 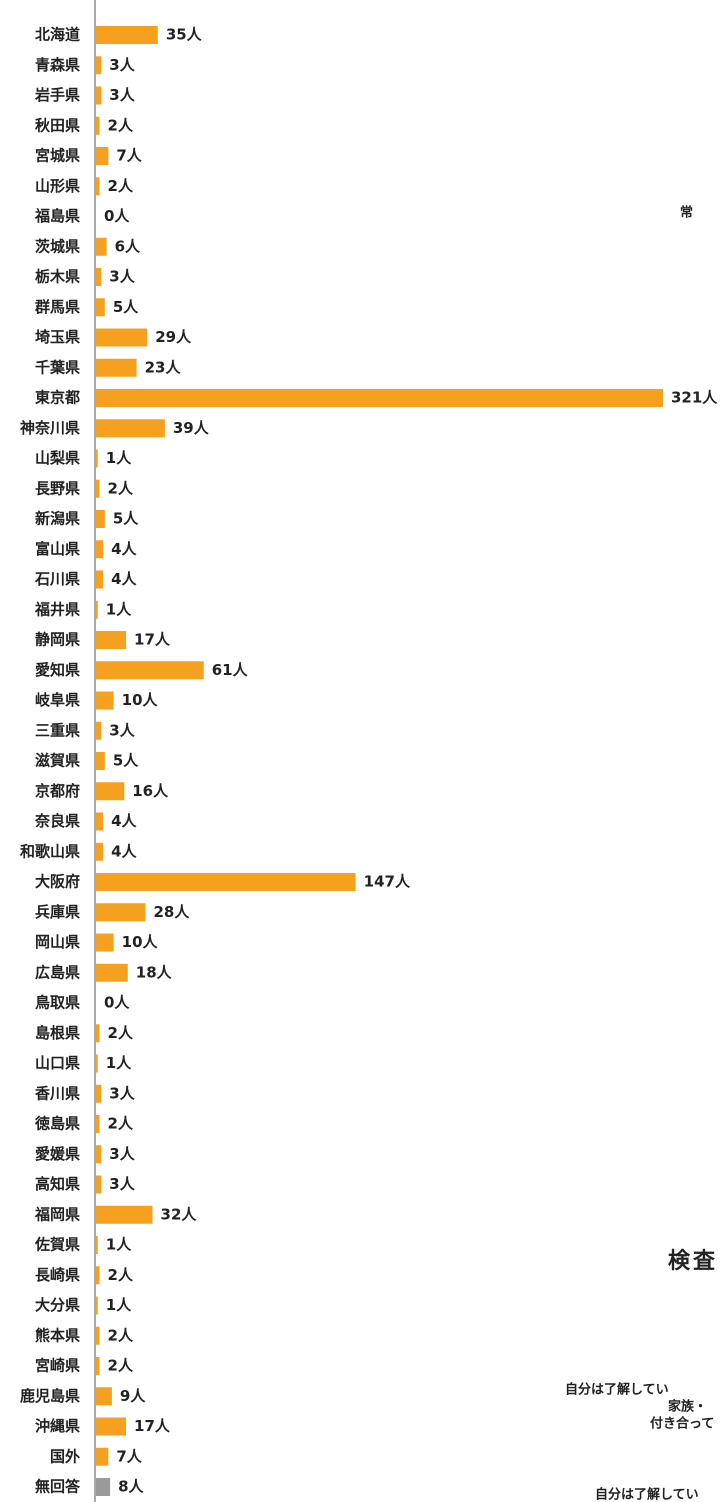 I want to click on category-label: 奈良県, so click(x=57, y=821).